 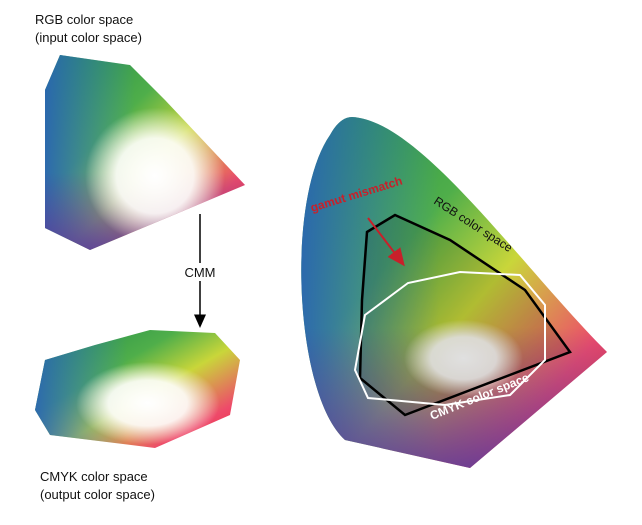 I want to click on mismatch-arrow, so click(x=386, y=242).